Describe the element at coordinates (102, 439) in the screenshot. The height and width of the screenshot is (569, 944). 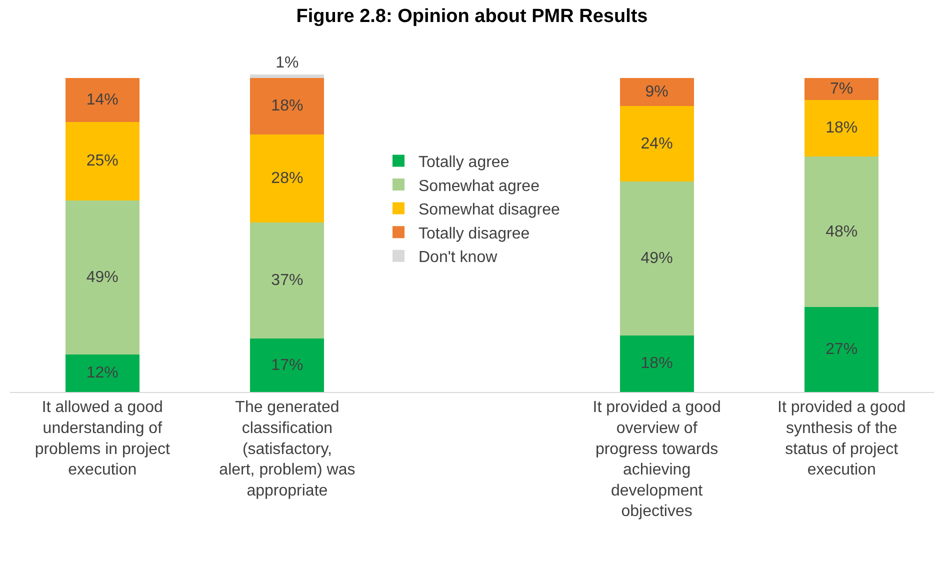
I see `x-tick-label: It allowed a good understanding of problems in project execution` at that location.